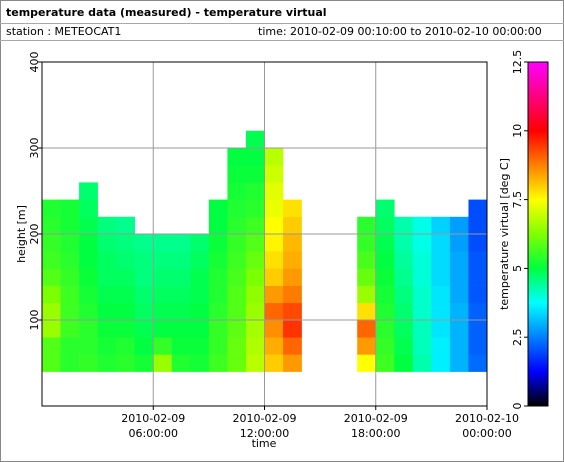 This screenshot has height=462, width=564. What do you see at coordinates (34, 234) in the screenshot?
I see `y-tick-label: 200` at bounding box center [34, 234].